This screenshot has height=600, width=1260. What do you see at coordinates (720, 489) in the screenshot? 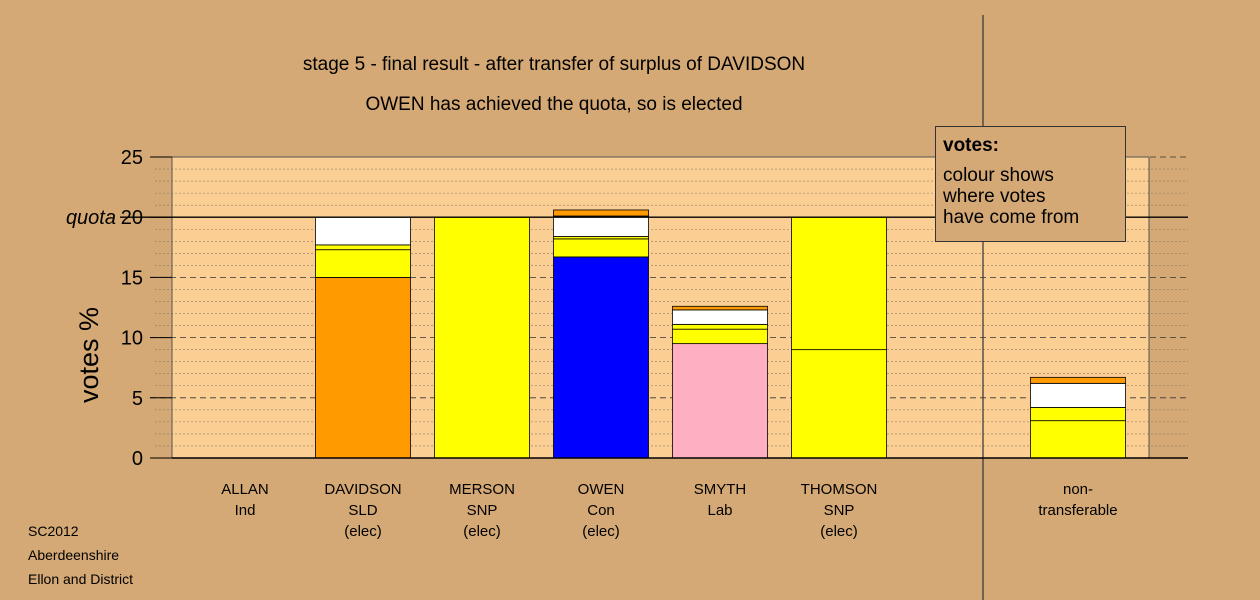
I see `x-tick-label: SMYTH` at bounding box center [720, 489].